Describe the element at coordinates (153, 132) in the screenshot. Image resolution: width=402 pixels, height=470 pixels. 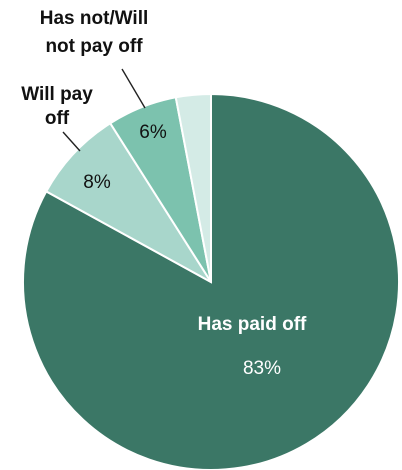
I see `value-not-pay-off: 6%` at that location.